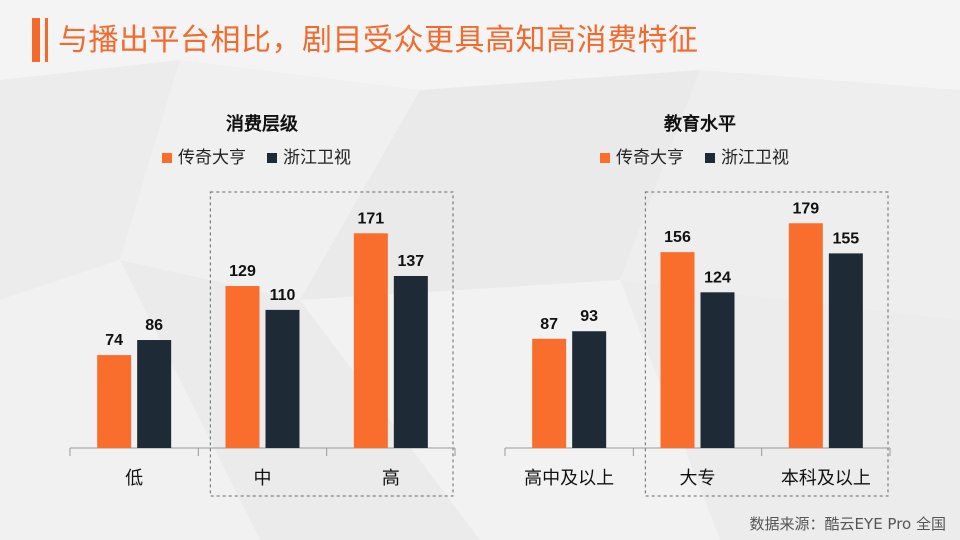 Image resolution: width=960 pixels, height=540 pixels. Describe the element at coordinates (410, 261) in the screenshot. I see `data-label: 137` at that location.